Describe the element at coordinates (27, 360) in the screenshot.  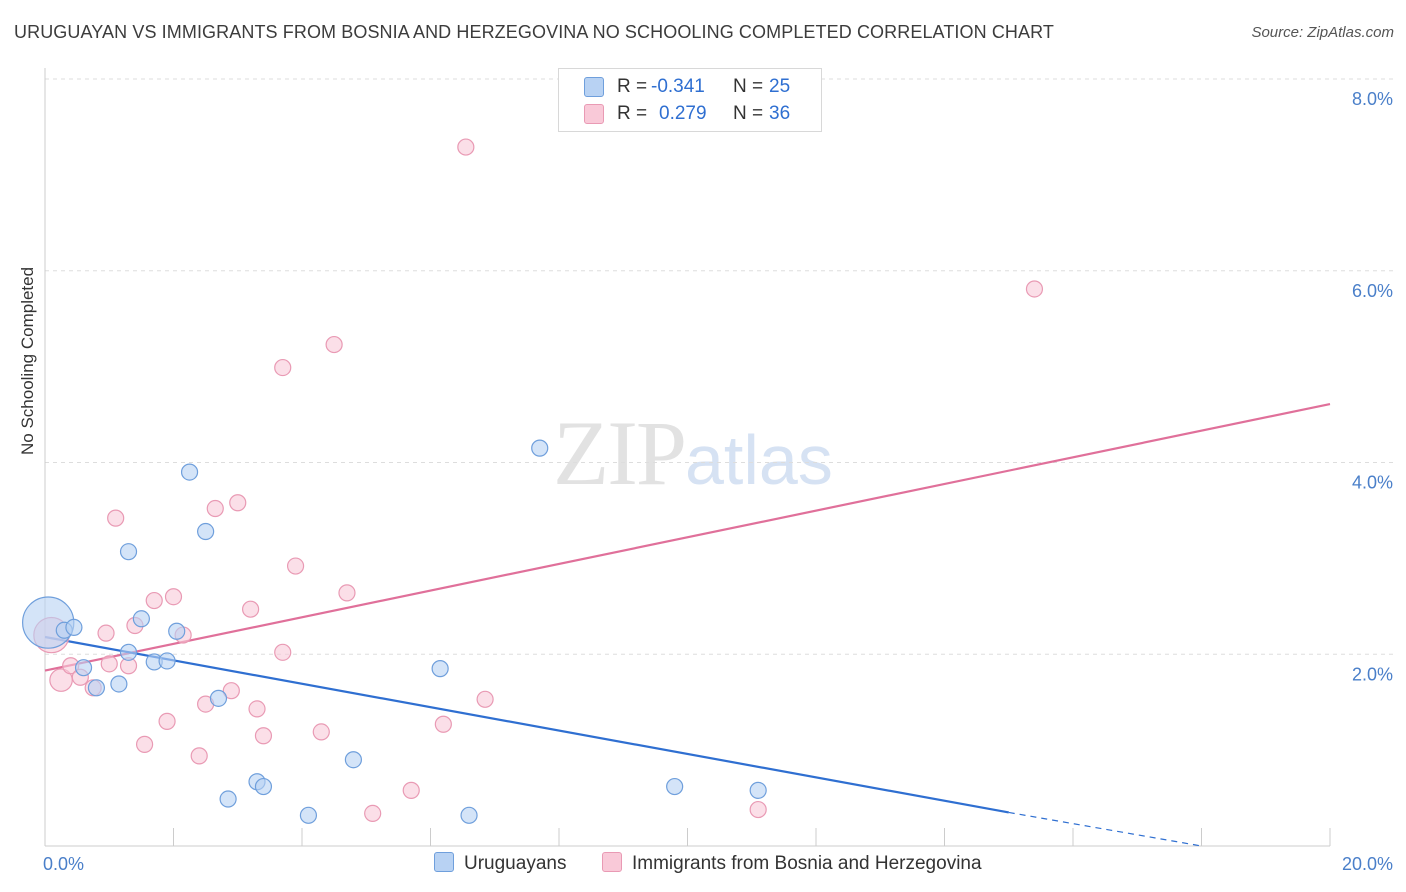
I see `y-axis-label: No Schooling Completed` at that location.